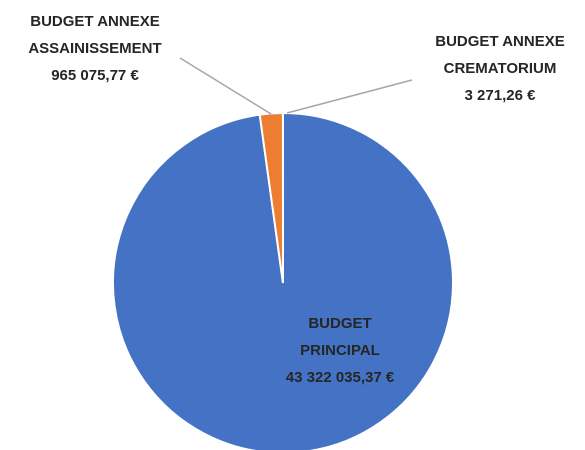  Describe the element at coordinates (95, 35) in the screenshot. I see `category-label: BUDGET ANNEXE ASSAINISSEMENT` at that location.